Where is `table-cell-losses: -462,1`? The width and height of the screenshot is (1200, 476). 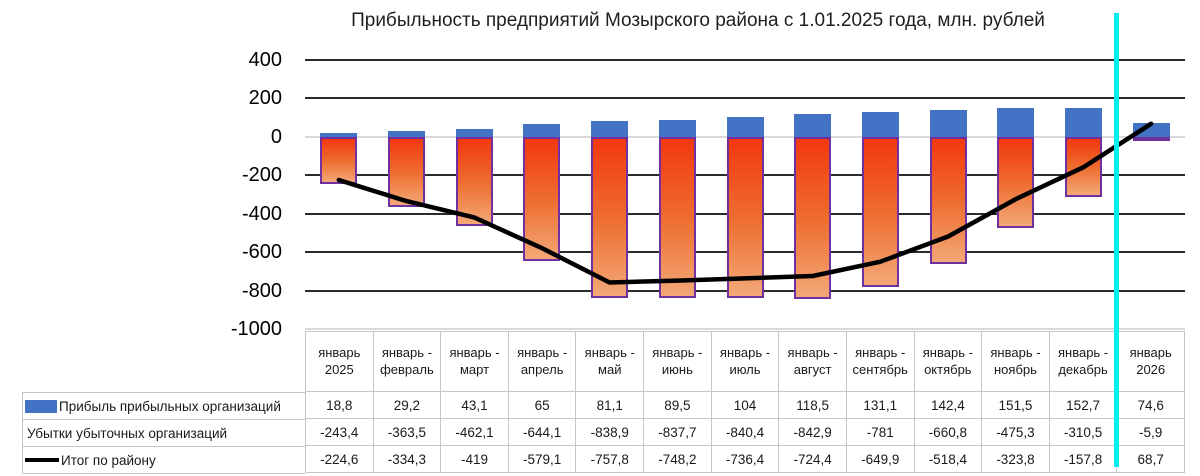 table-cell-losses: -462,1 is located at coordinates (475, 432).